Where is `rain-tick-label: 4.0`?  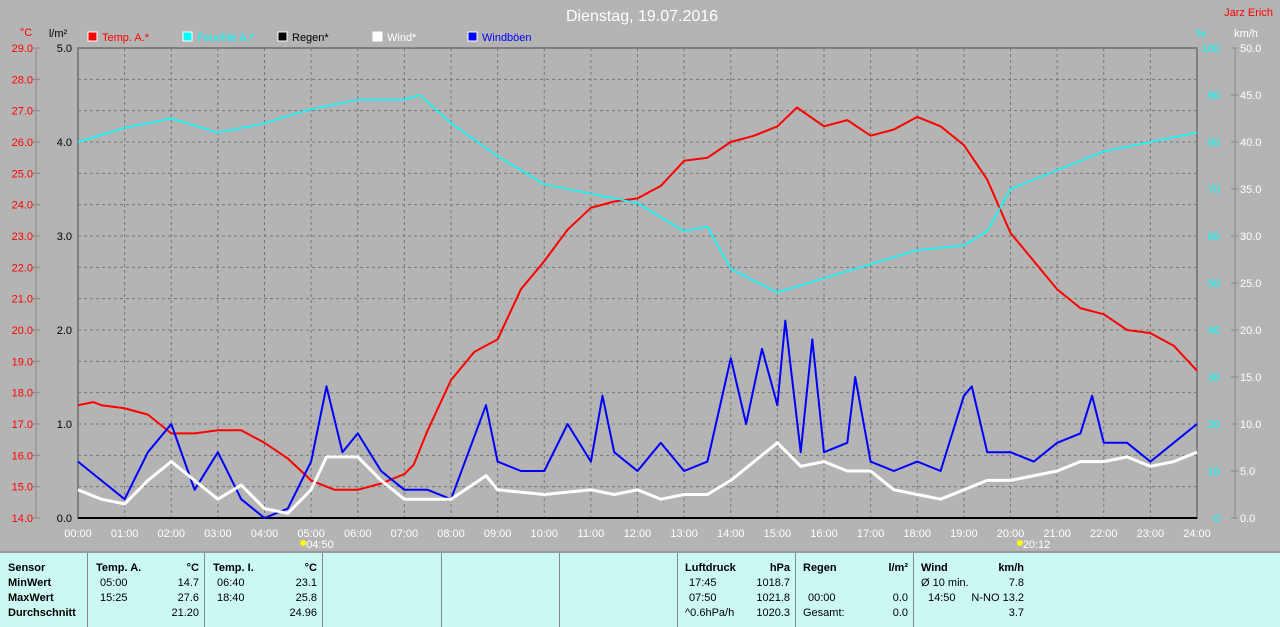 rain-tick-label: 4.0 is located at coordinates (64, 143).